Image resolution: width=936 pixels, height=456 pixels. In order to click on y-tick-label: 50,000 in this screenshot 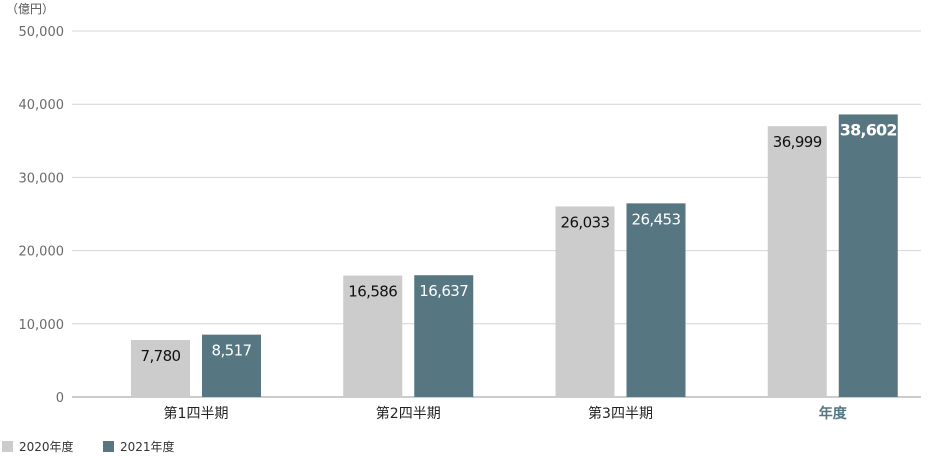, I will do `click(42, 32)`.